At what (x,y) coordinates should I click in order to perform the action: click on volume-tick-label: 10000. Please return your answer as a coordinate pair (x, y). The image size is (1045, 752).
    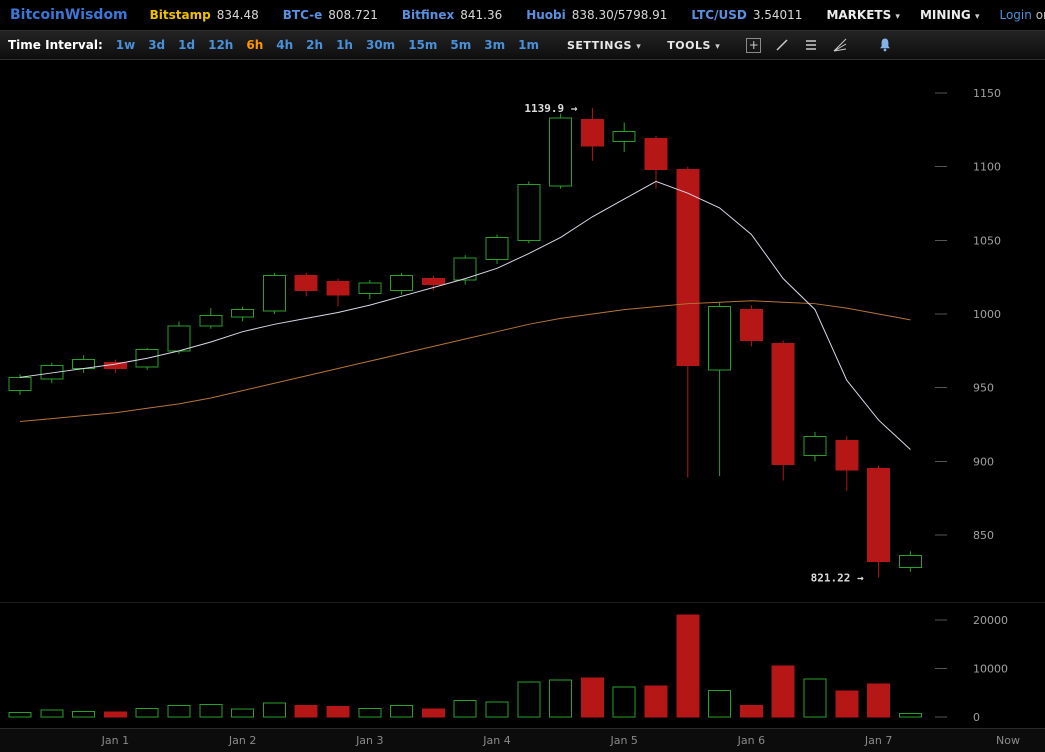
    Looking at the image, I should click on (990, 669).